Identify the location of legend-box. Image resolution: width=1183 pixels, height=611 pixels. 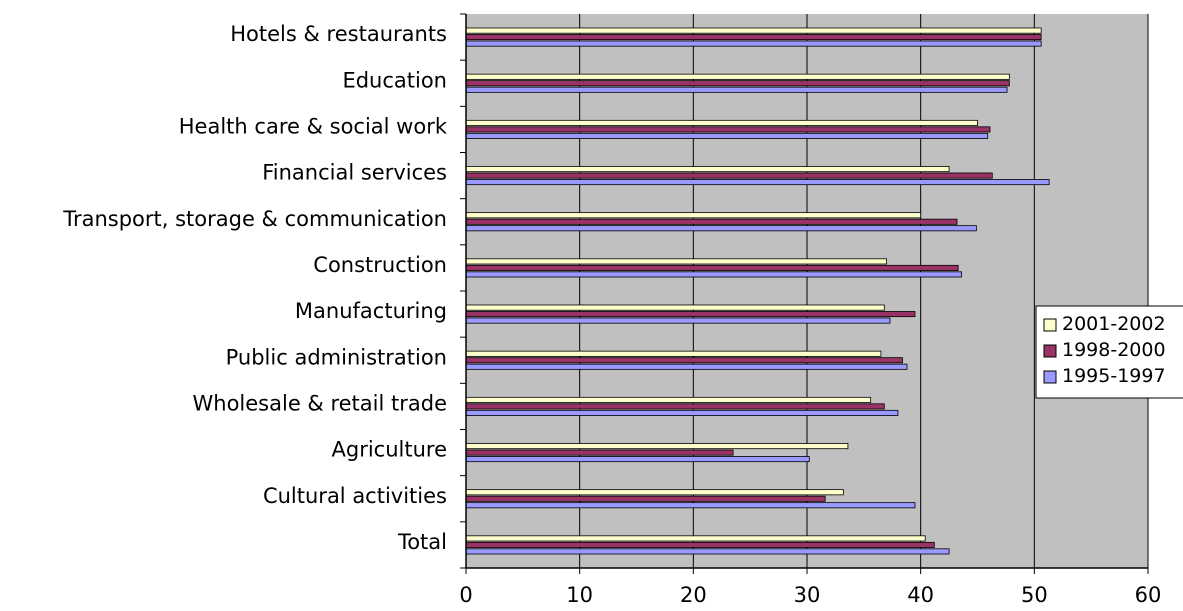
(1109, 352).